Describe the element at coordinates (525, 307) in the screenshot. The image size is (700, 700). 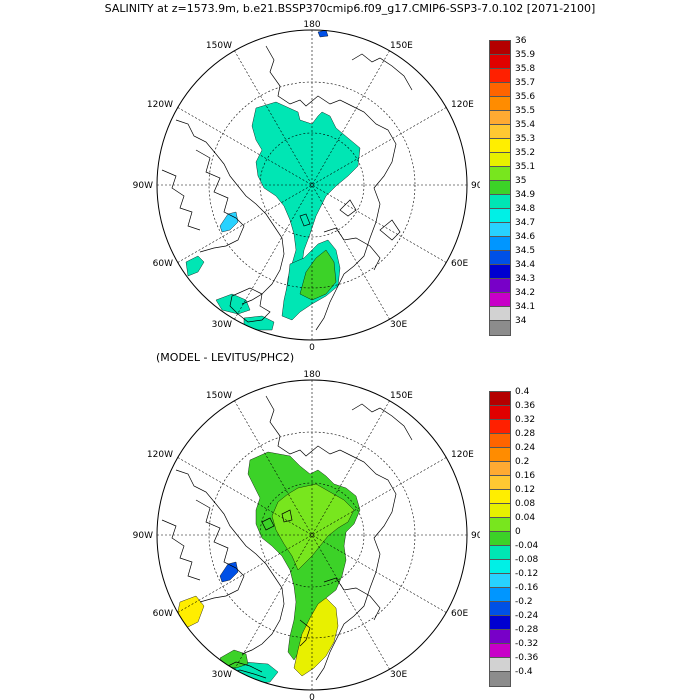
I see `colorbar-label: 34.1` at that location.